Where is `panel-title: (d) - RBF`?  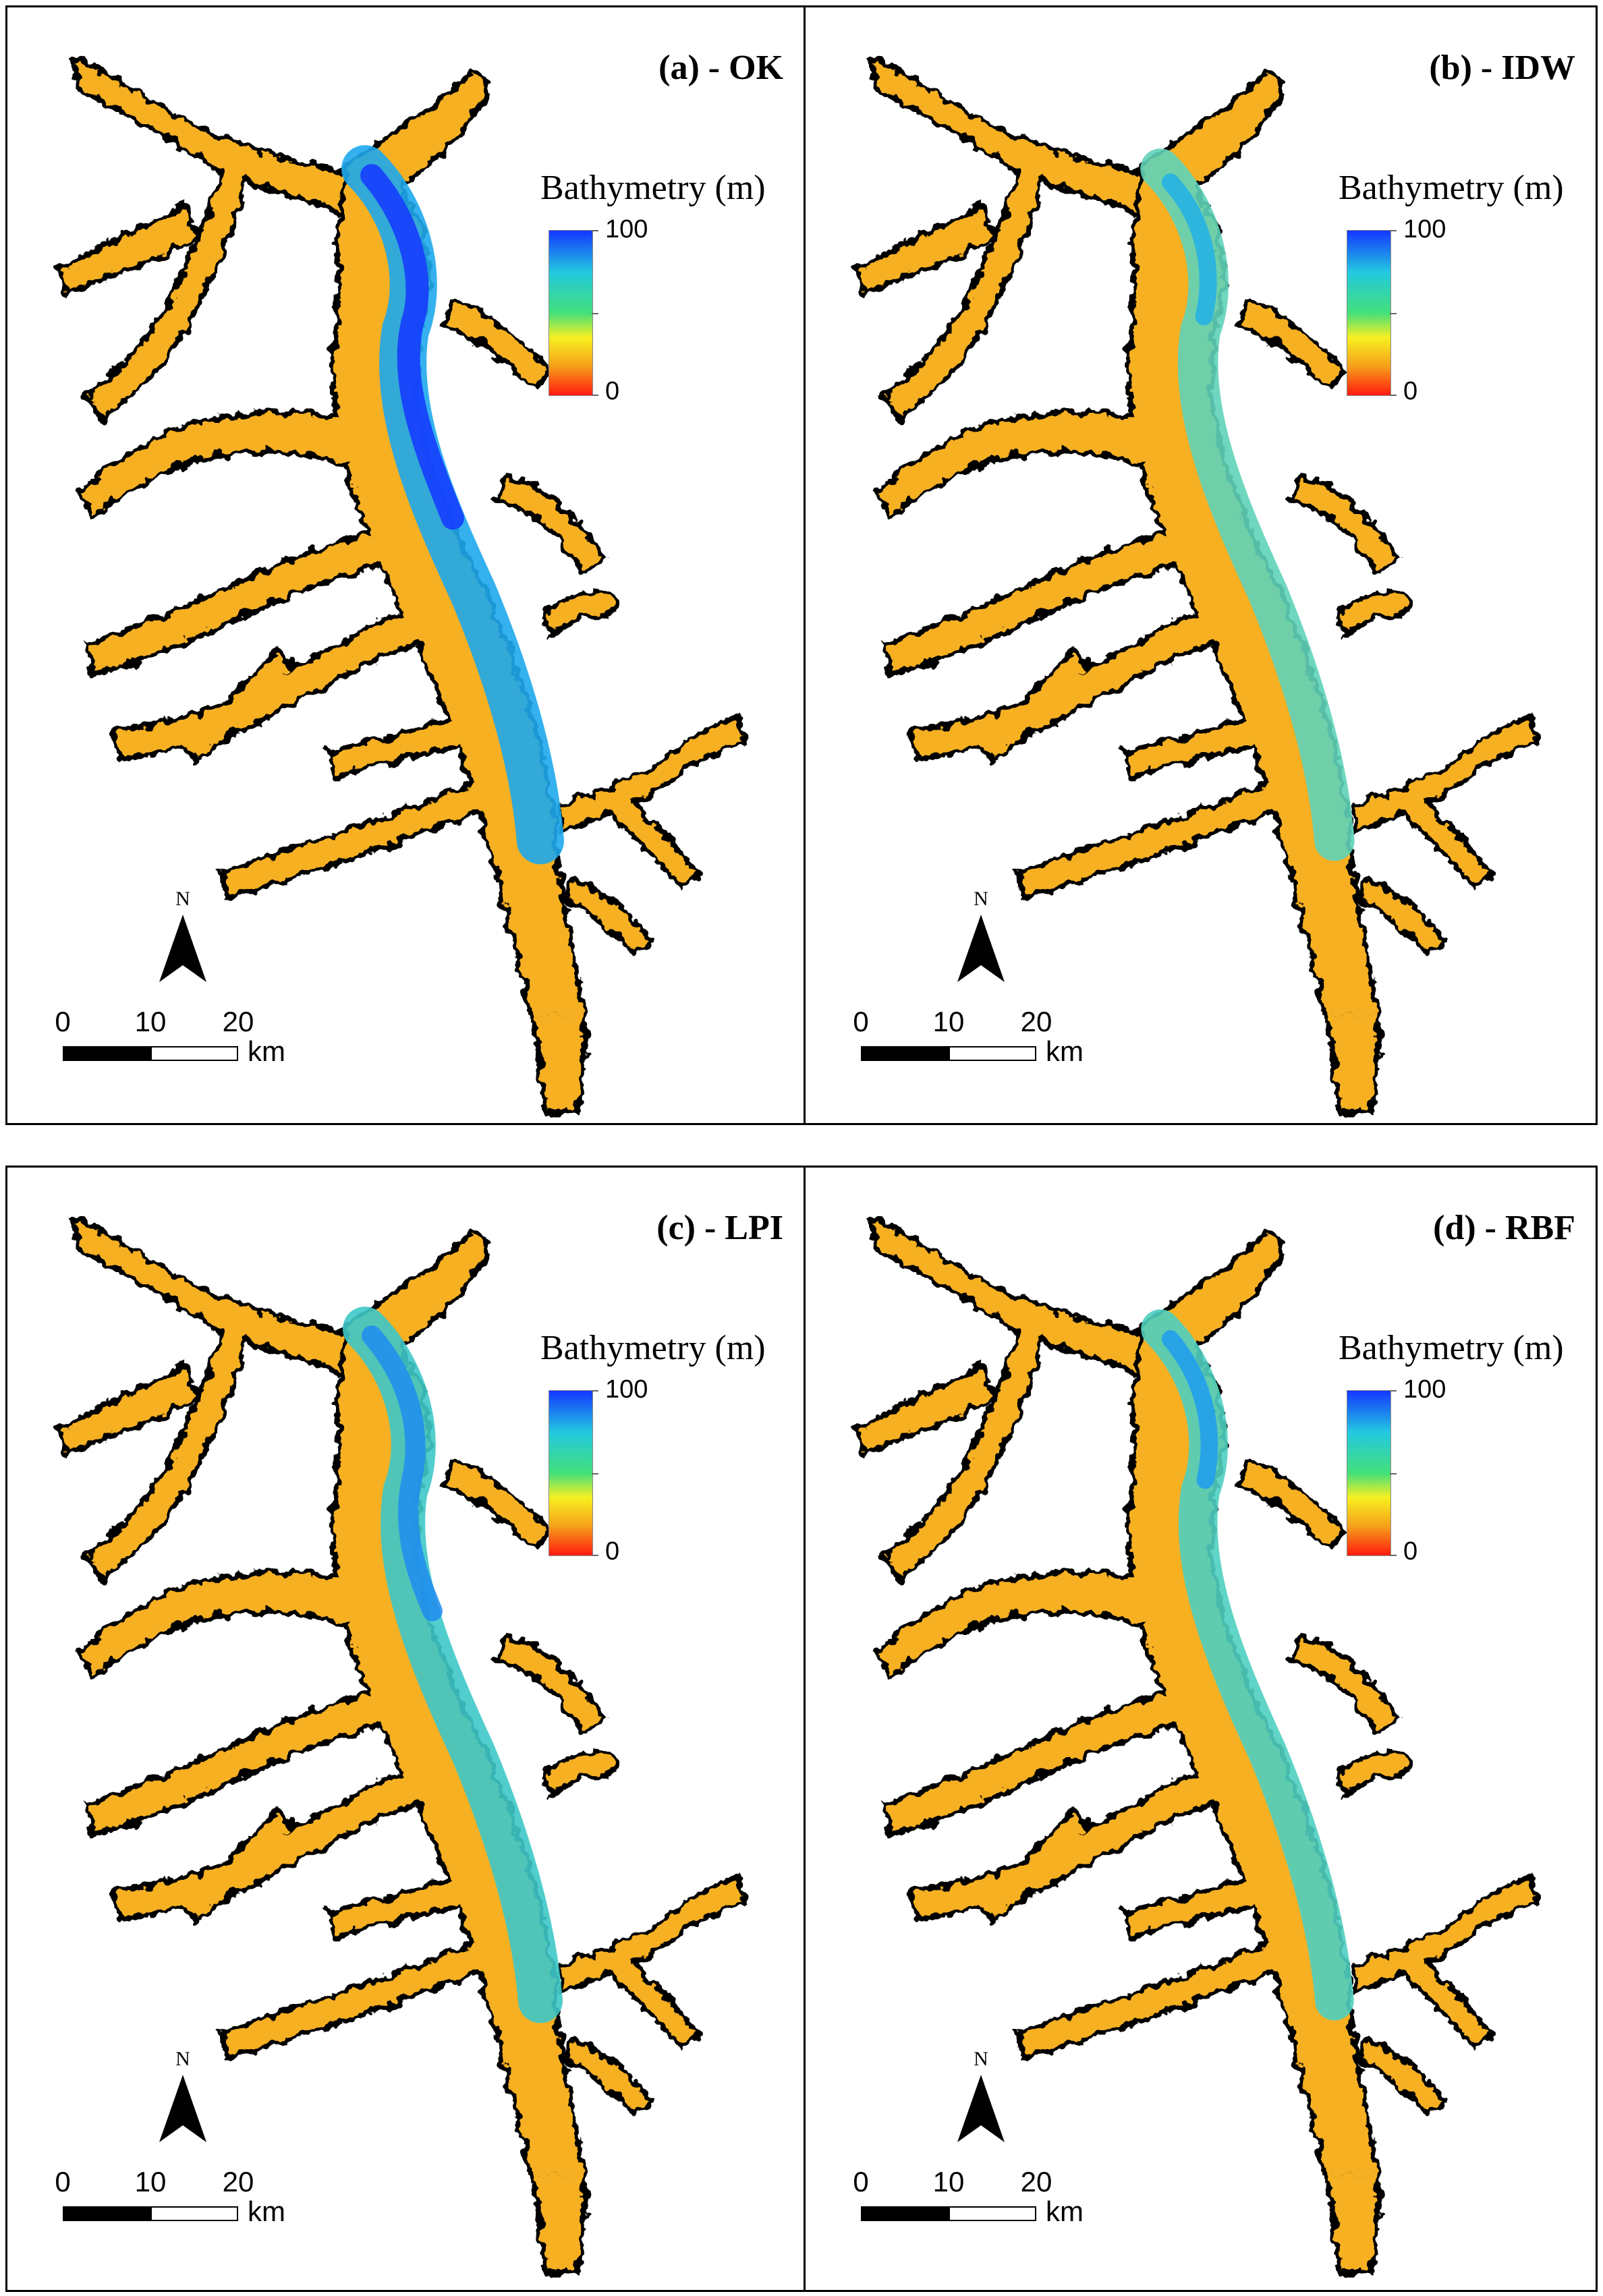 panel-title: (d) - RBF is located at coordinates (1504, 1228).